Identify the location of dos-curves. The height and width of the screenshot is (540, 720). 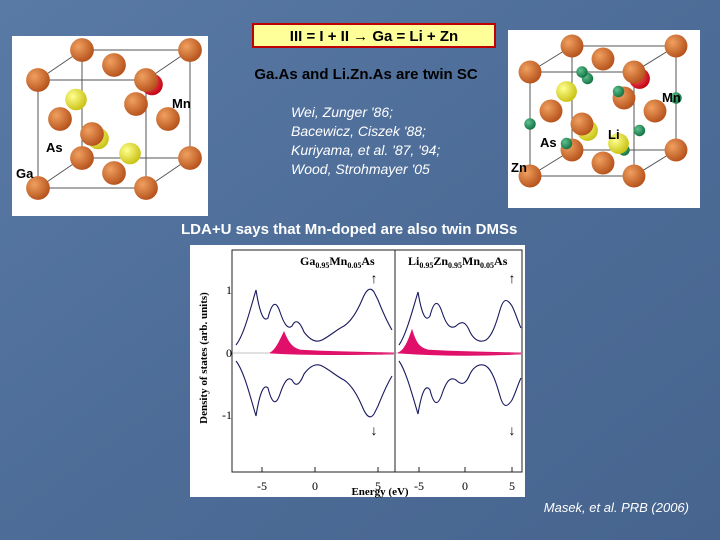
(378, 353).